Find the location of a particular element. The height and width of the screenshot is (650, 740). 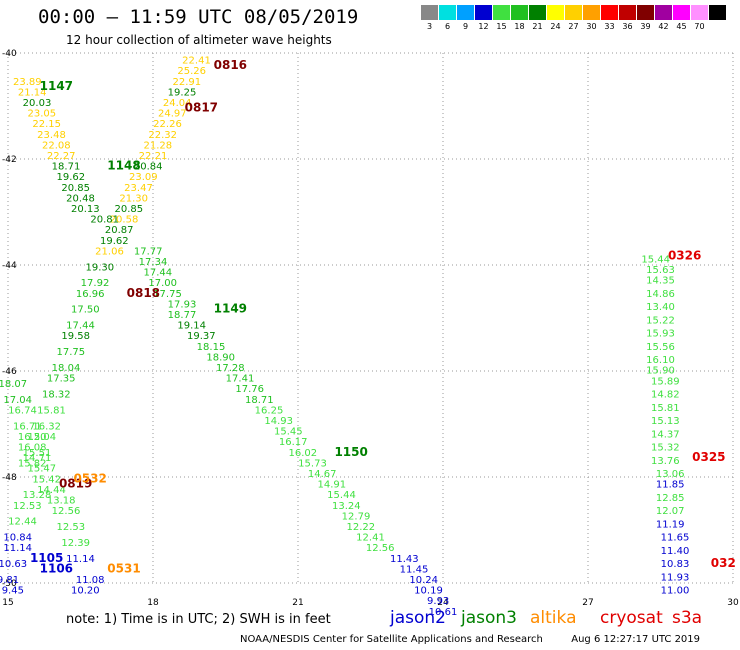

wave-height-value: 11.65 is located at coordinates (675, 538).